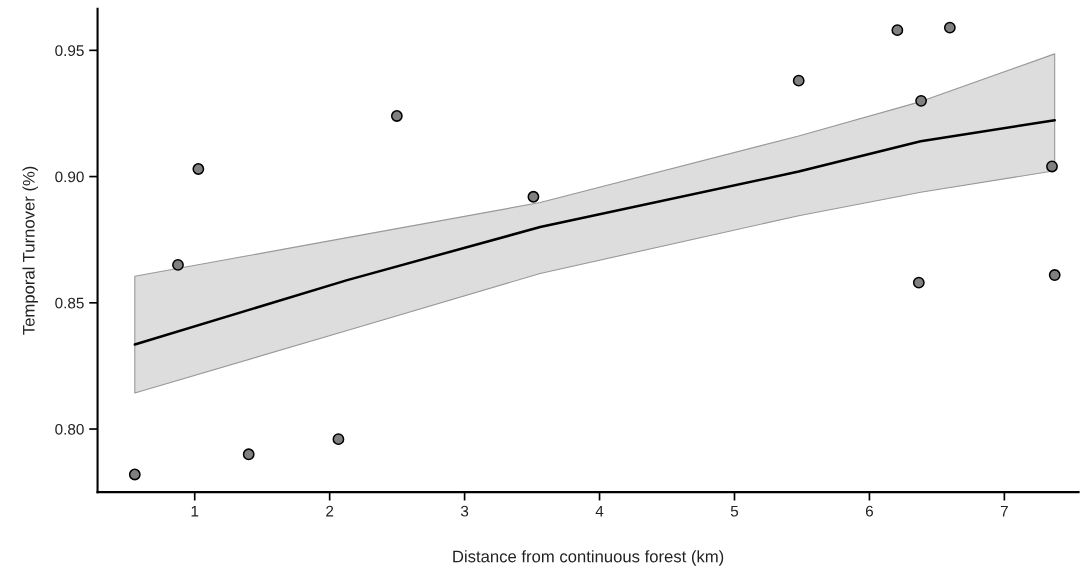  Describe the element at coordinates (69, 51) in the screenshot. I see `y-tick-label: 0.95` at that location.